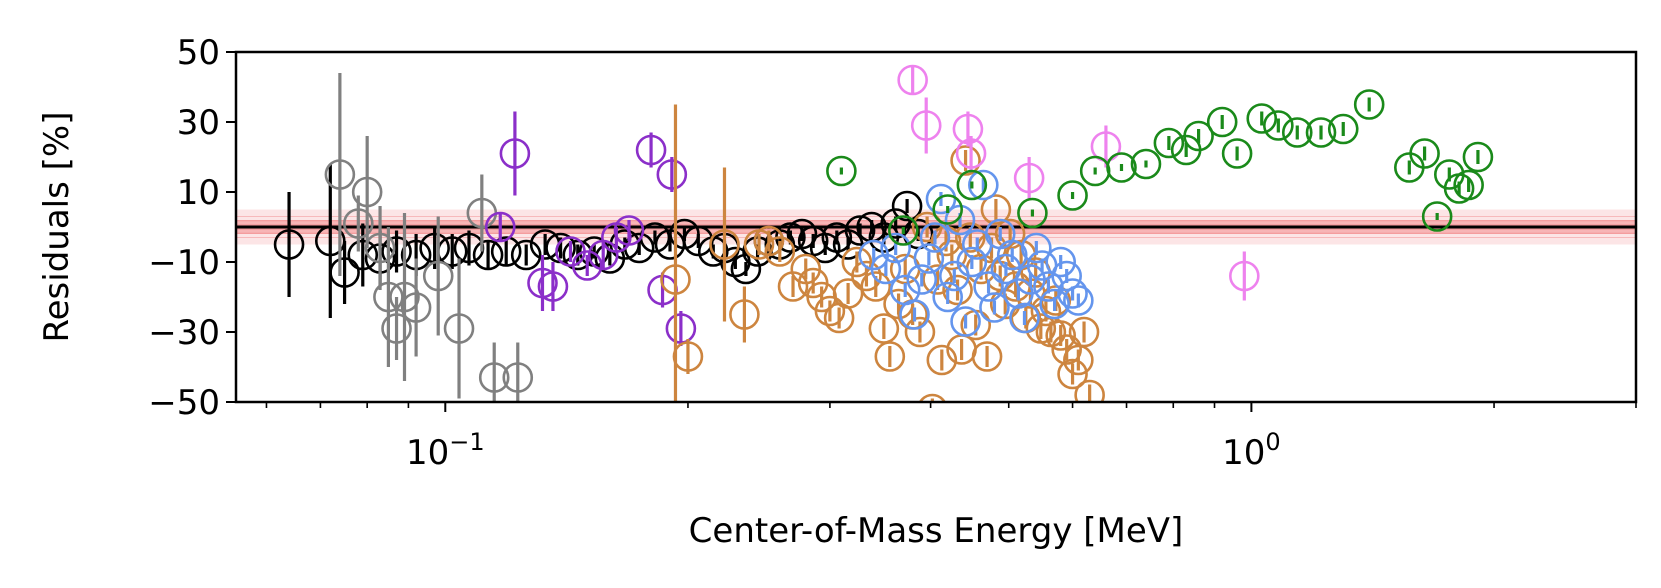  I want to click on y-tick-label: −50, so click(184, 403).